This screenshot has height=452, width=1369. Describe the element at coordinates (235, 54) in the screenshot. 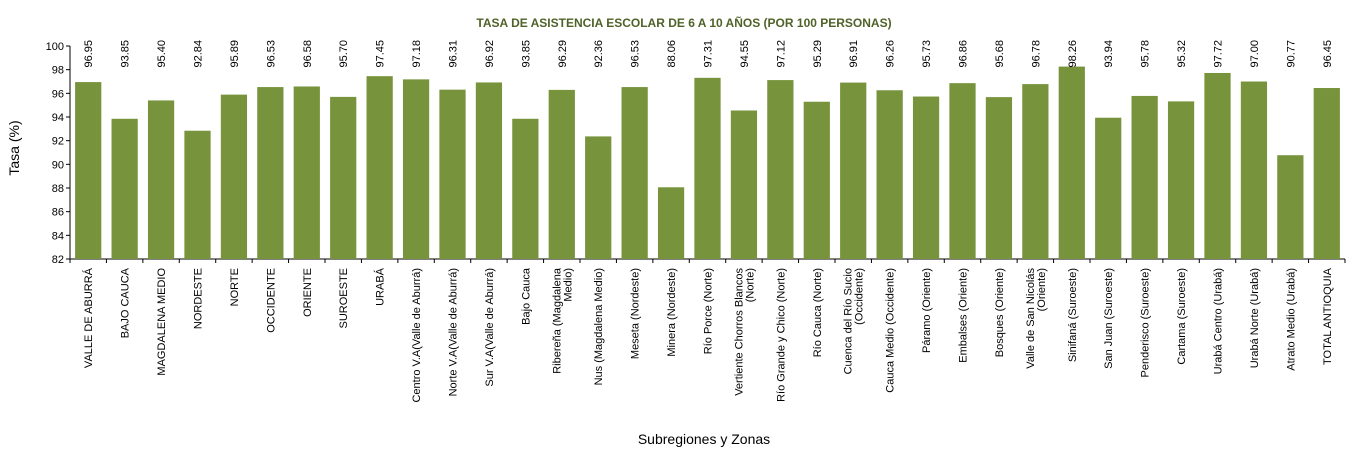

I see `data-label: 95.89` at that location.